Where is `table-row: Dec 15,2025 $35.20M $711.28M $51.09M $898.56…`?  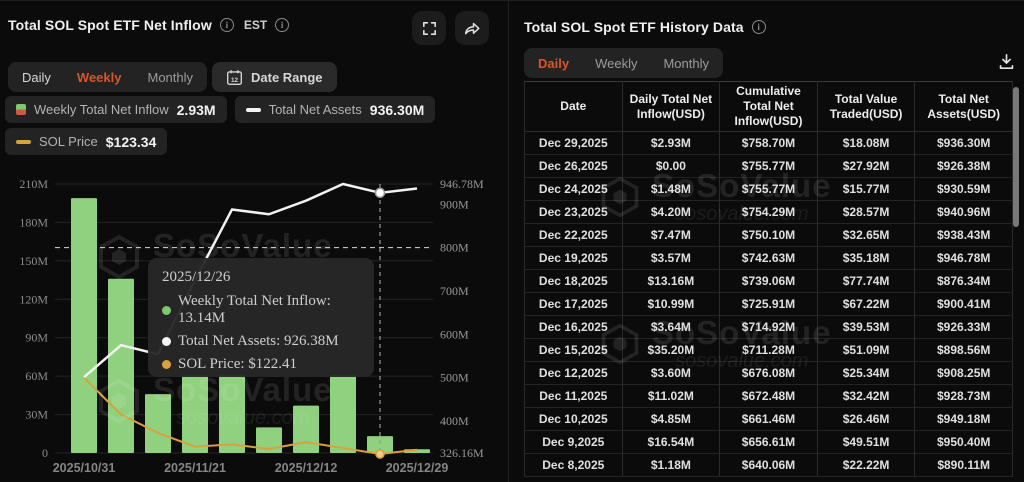
table-row: Dec 15,2025 $35.20M $711.28M $51.09M $898.56… is located at coordinates (768, 350).